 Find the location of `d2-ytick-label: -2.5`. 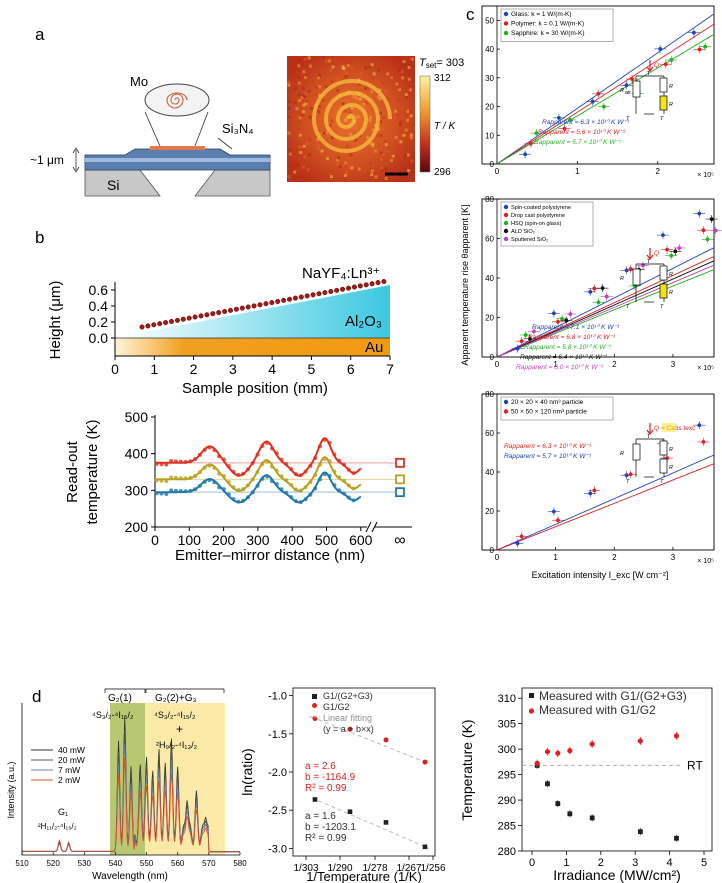

d2-ytick-label: -2.5 is located at coordinates (277, 811).